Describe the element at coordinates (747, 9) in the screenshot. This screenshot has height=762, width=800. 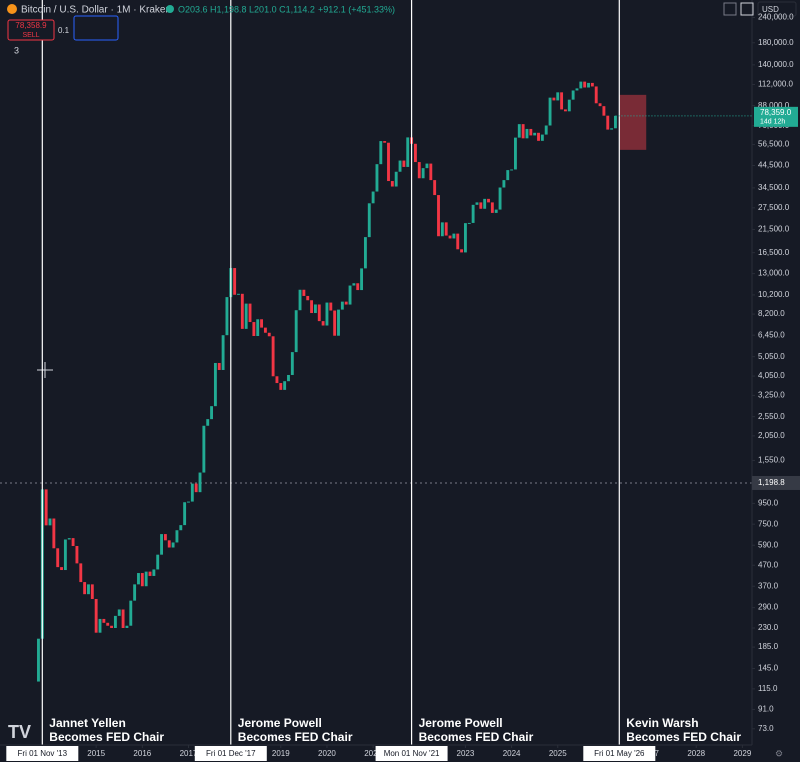
I see `fullscreen-button` at that location.